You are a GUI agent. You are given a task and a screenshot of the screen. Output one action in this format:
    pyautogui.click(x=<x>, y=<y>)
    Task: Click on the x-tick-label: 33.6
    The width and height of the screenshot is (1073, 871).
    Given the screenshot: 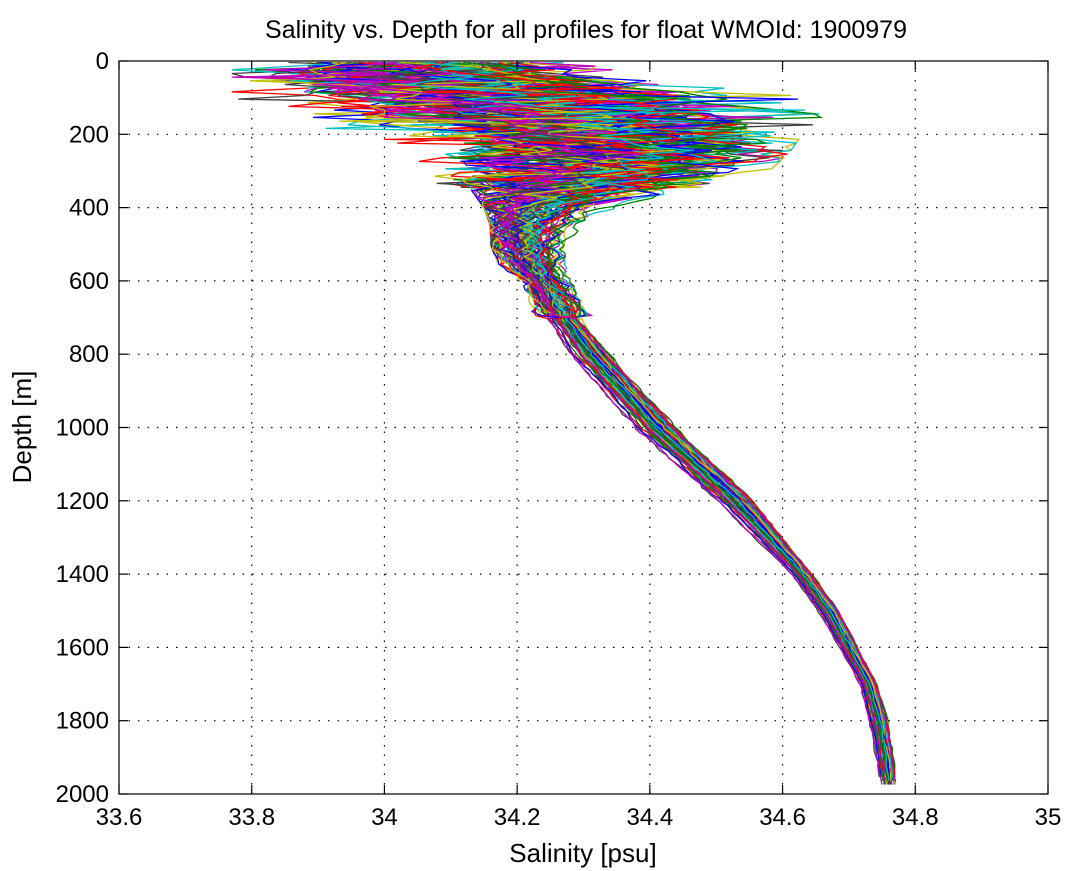 What is the action you would take?
    pyautogui.click(x=119, y=817)
    